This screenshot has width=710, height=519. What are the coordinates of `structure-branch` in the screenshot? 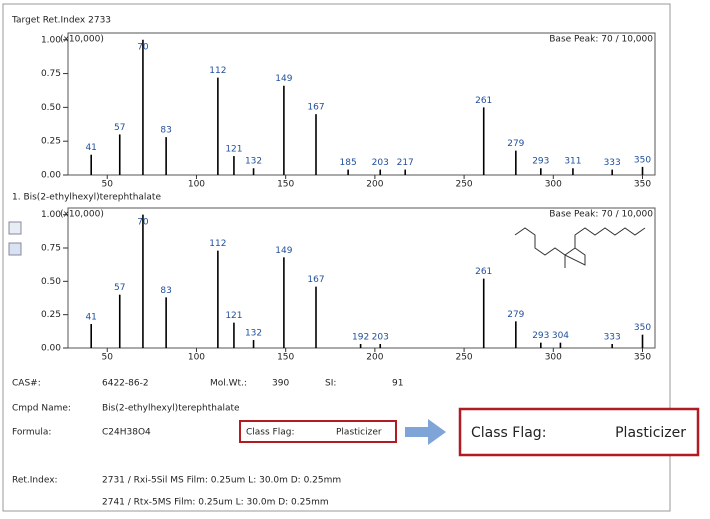 It's located at (575, 257).